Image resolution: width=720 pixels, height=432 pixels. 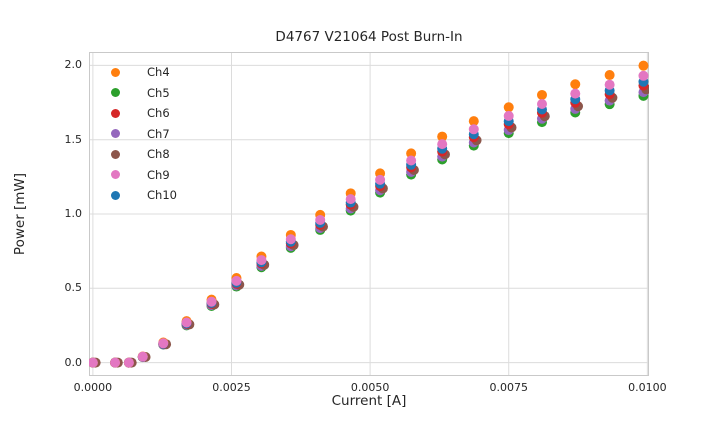 What do you see at coordinates (140, 72) in the screenshot?
I see `legend-item-Ch4: Ch4` at bounding box center [140, 72].